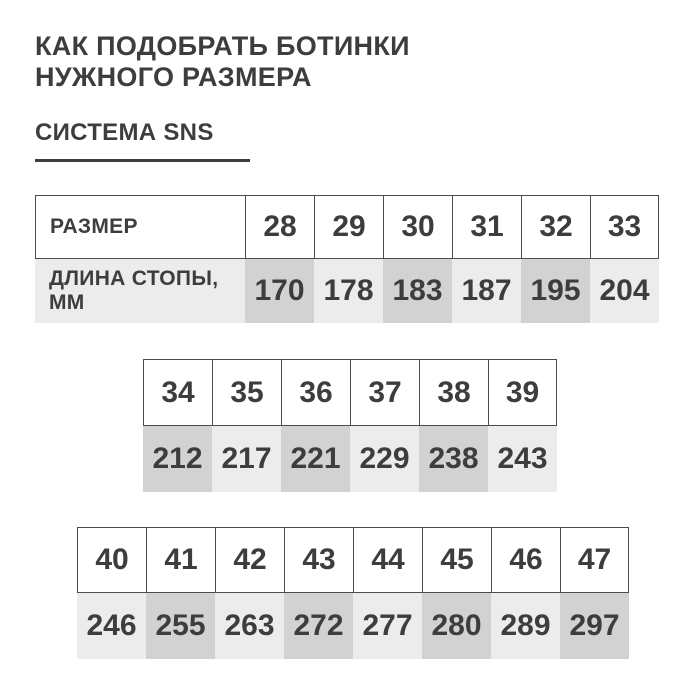 This screenshot has height=700, width=700. What do you see at coordinates (315, 392) in the screenshot?
I see `size-cell: 36` at bounding box center [315, 392].